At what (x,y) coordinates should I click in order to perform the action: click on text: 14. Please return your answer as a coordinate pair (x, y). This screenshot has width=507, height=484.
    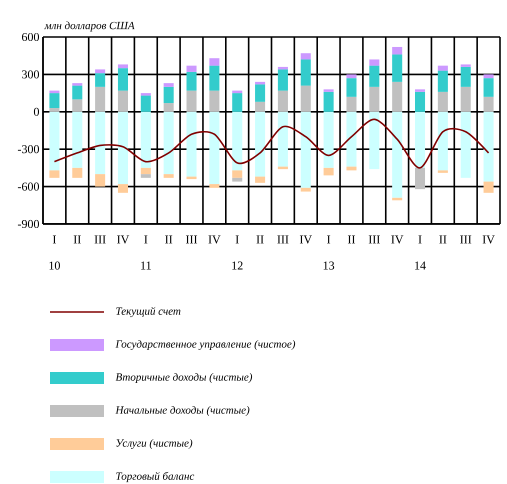
    Looking at the image, I should click on (420, 266).